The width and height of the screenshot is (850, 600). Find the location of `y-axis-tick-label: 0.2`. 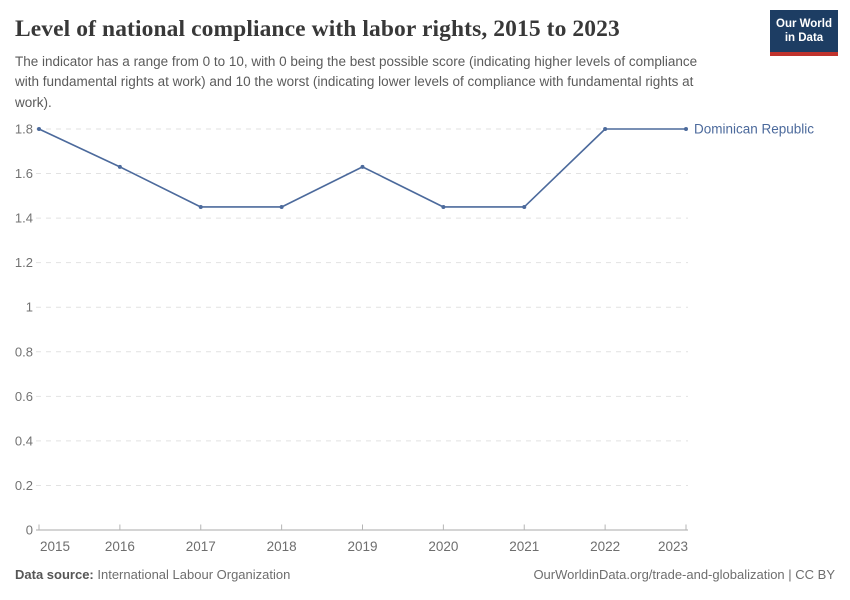

y-axis-tick-label: 0.2 is located at coordinates (24, 485).